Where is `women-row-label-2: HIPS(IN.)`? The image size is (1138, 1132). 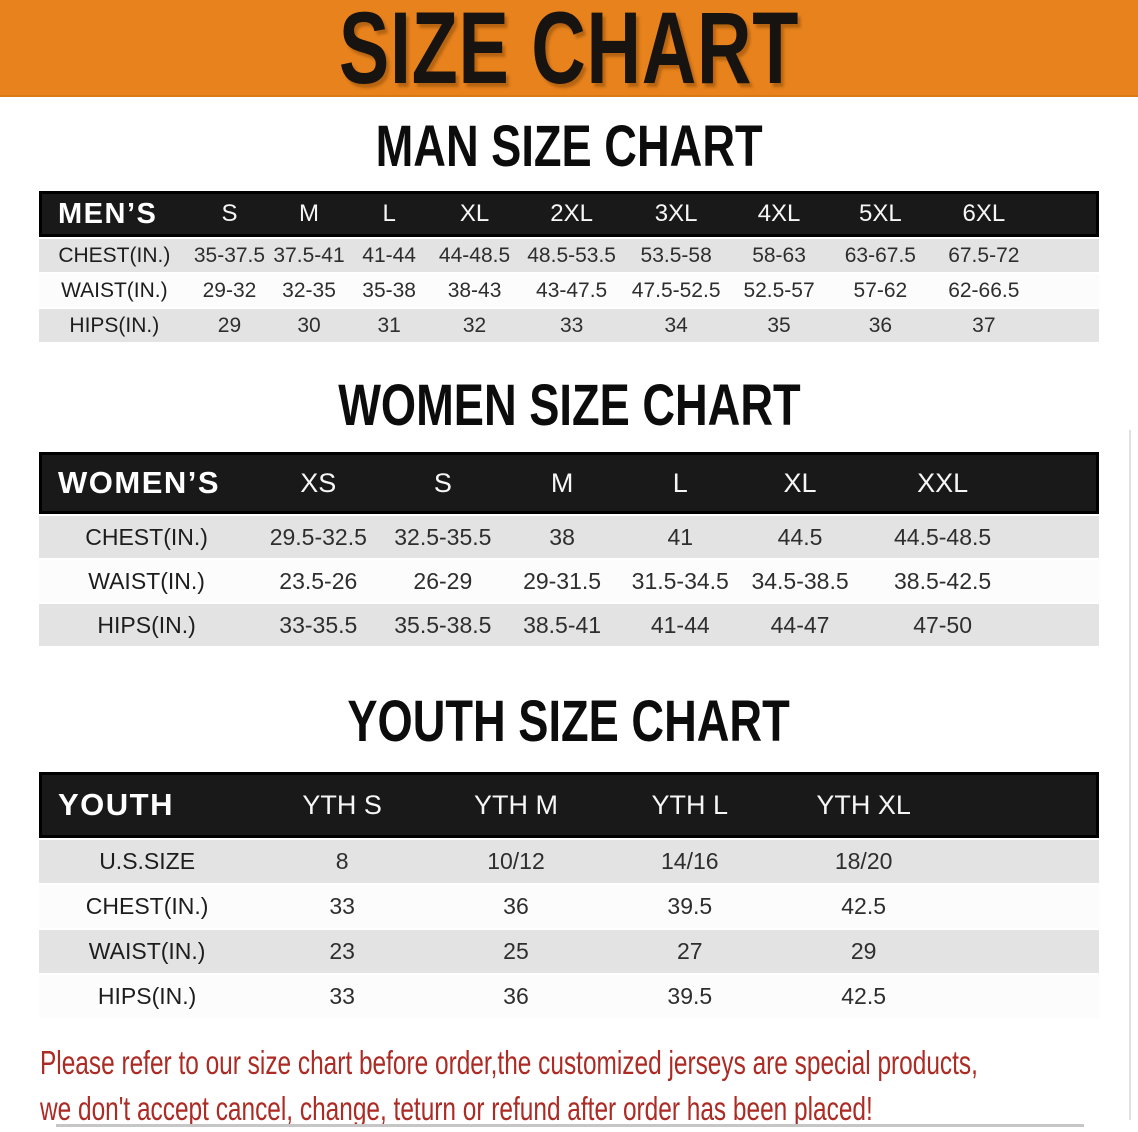 women-row-label-2: HIPS(IN.) is located at coordinates (147, 624).